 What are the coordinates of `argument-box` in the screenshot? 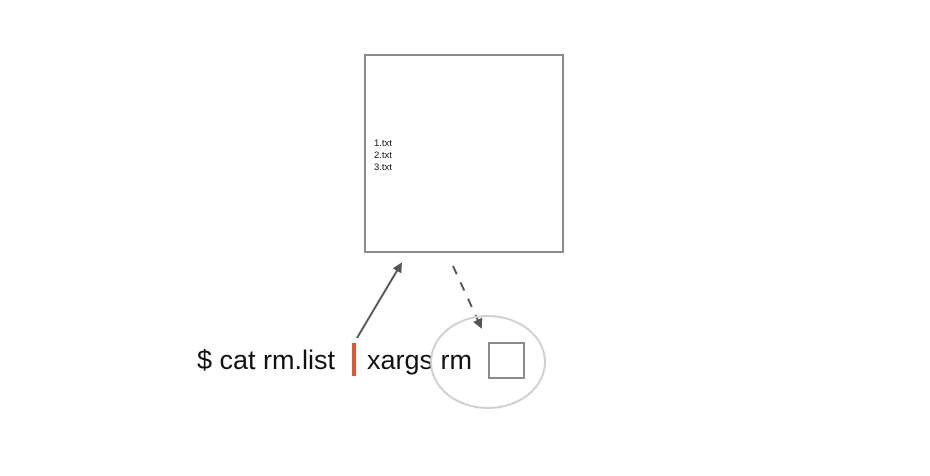 It's located at (506, 360).